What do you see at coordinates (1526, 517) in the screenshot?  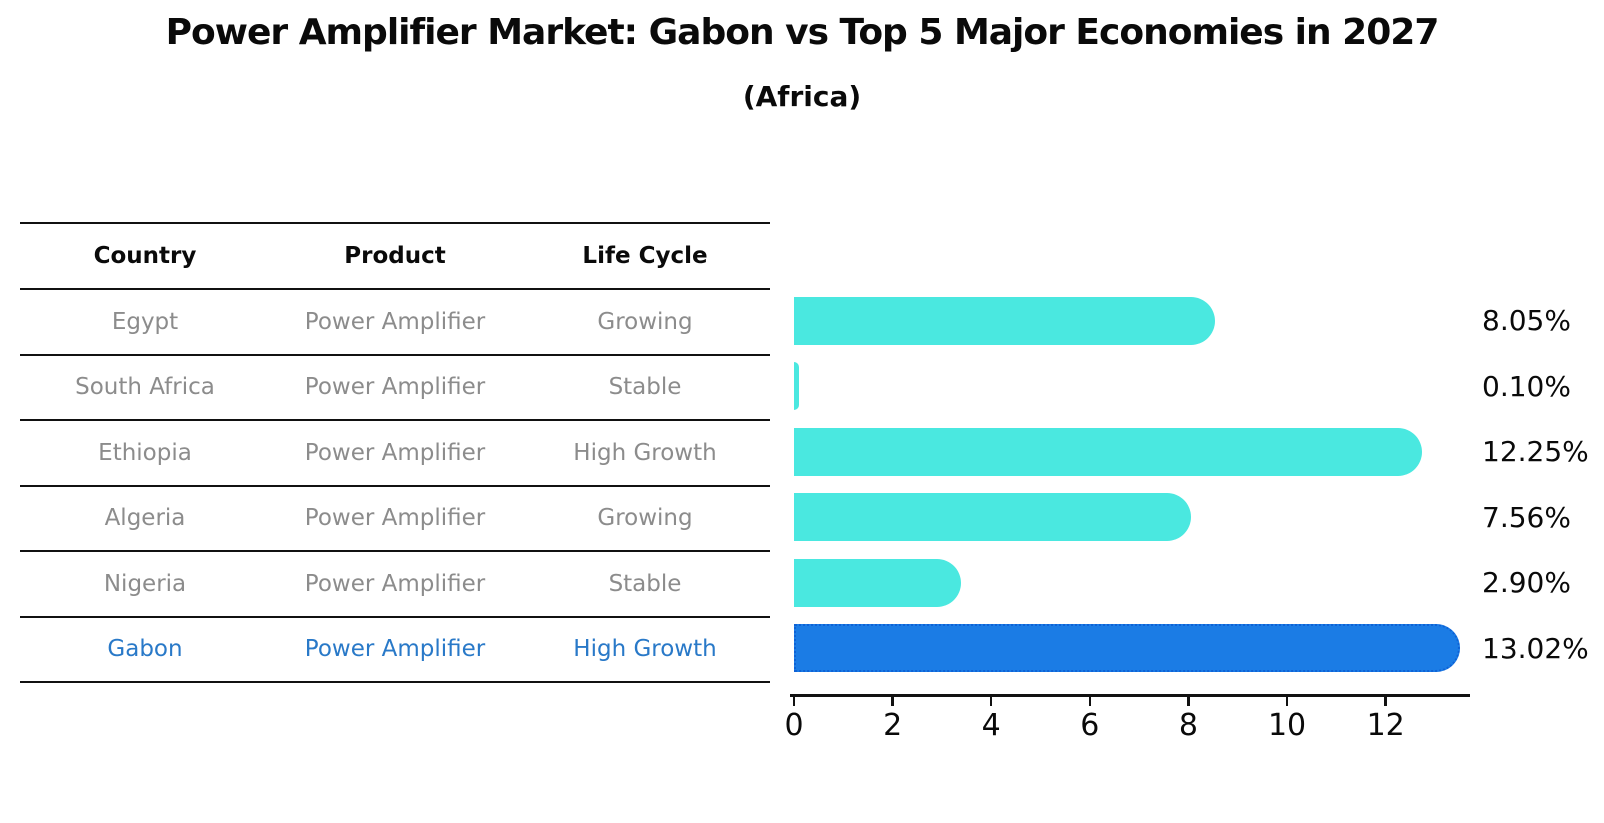 I see `value-label-algeria: 7.56%` at bounding box center [1526, 517].